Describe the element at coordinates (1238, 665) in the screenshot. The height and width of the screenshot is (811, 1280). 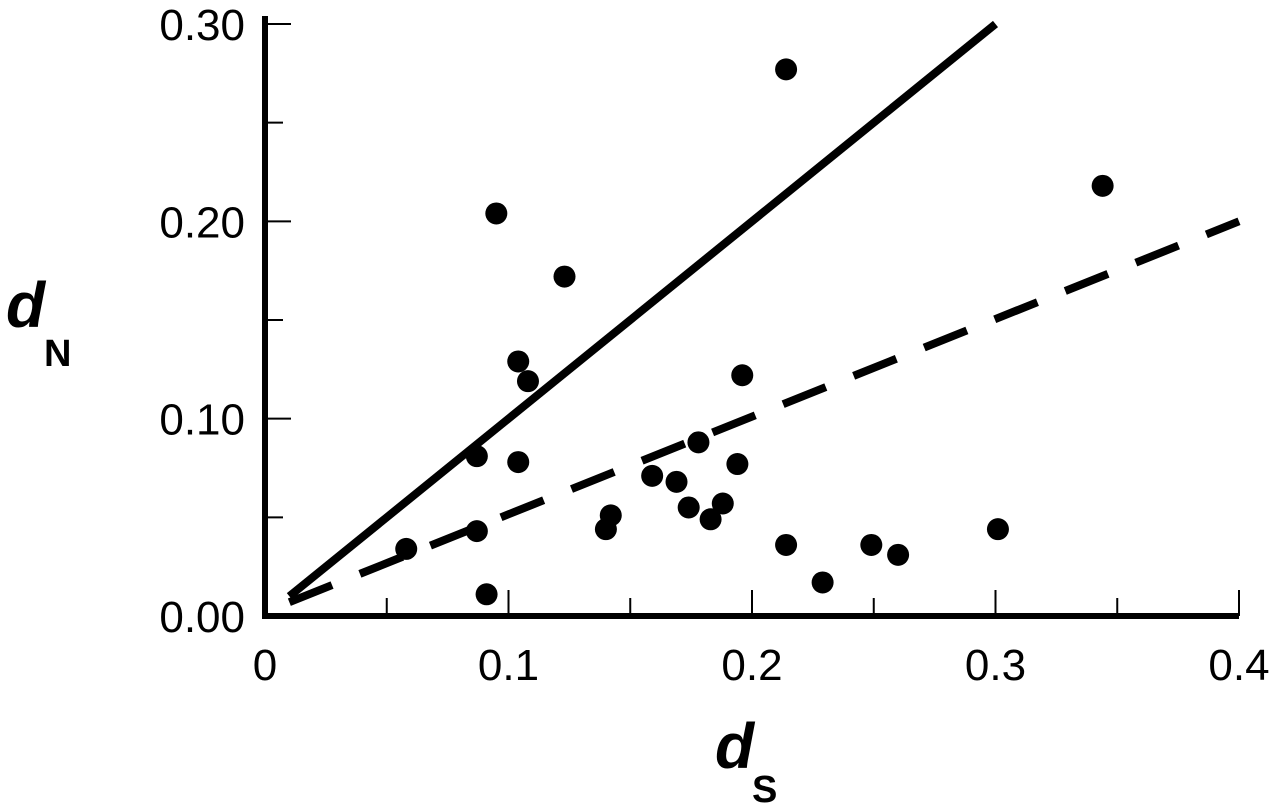
I see `x-tick-label: 0.4` at that location.